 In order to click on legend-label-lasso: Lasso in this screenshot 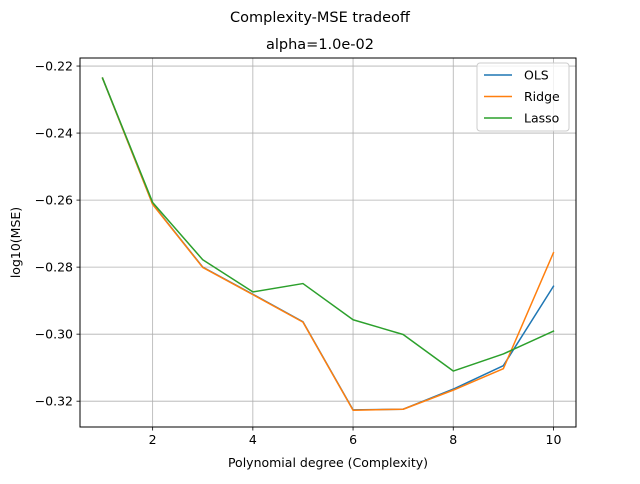, I will do `click(541, 118)`.